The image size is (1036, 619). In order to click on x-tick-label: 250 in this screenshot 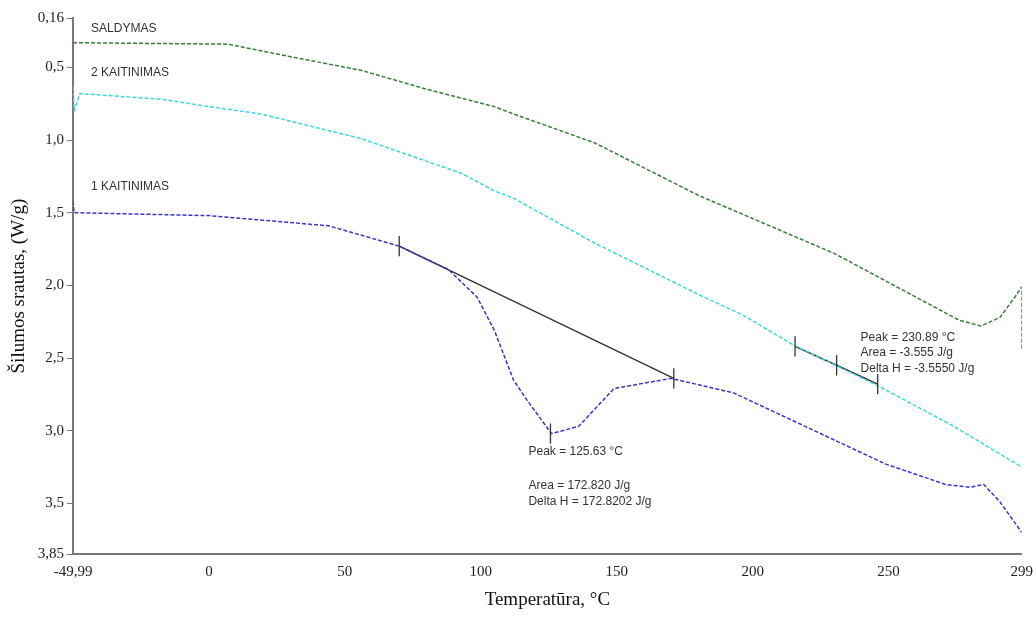, I will do `click(888, 571)`.